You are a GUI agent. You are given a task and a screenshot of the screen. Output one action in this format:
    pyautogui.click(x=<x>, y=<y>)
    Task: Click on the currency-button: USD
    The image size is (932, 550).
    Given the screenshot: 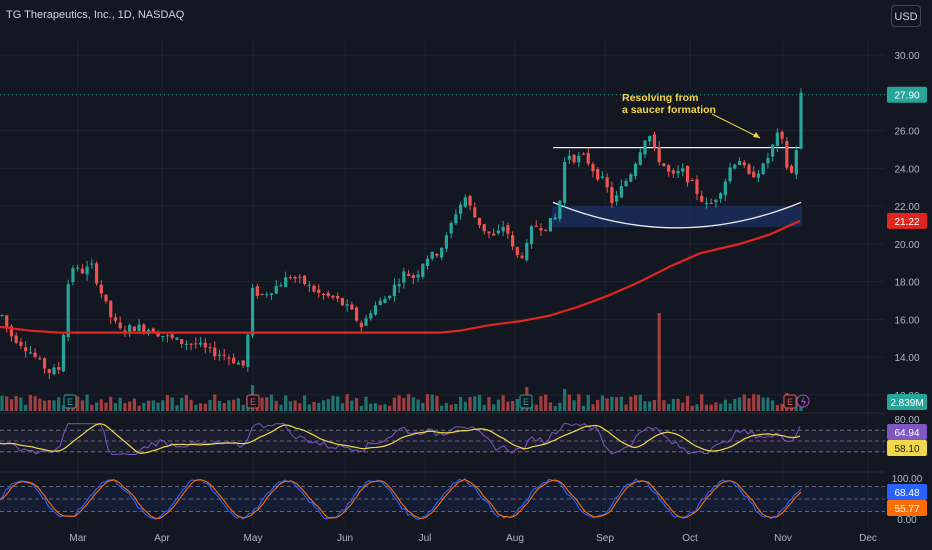 What is the action you would take?
    pyautogui.click(x=906, y=16)
    